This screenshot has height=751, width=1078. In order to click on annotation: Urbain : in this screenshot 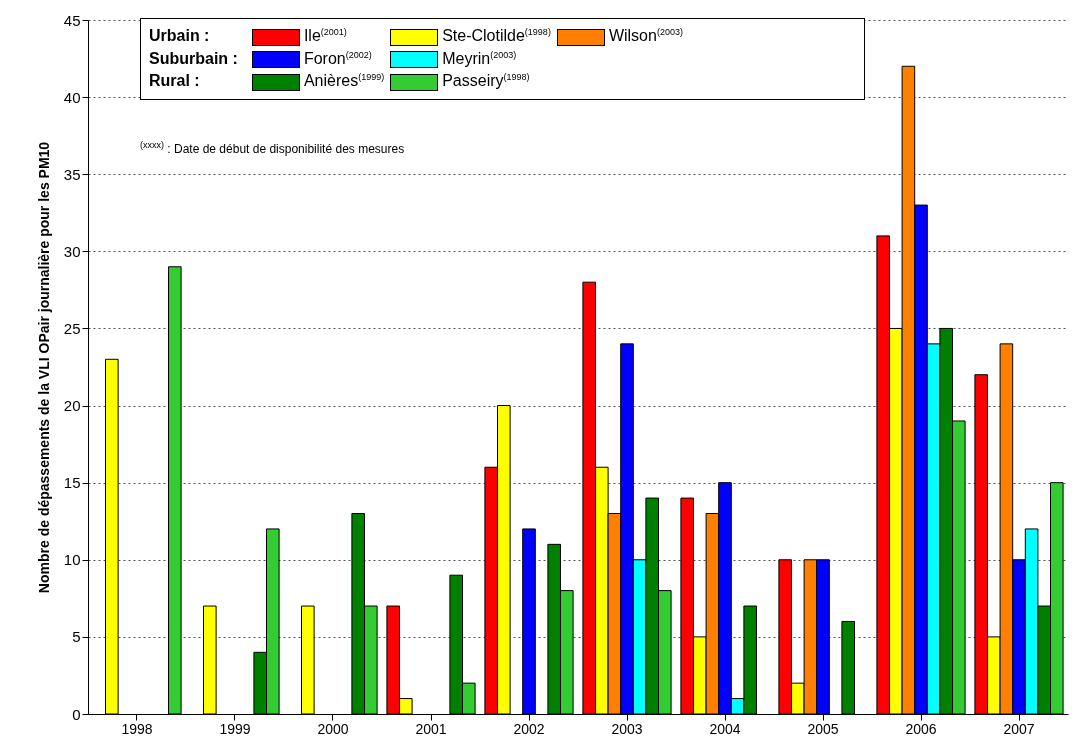, I will do `click(180, 36)`.